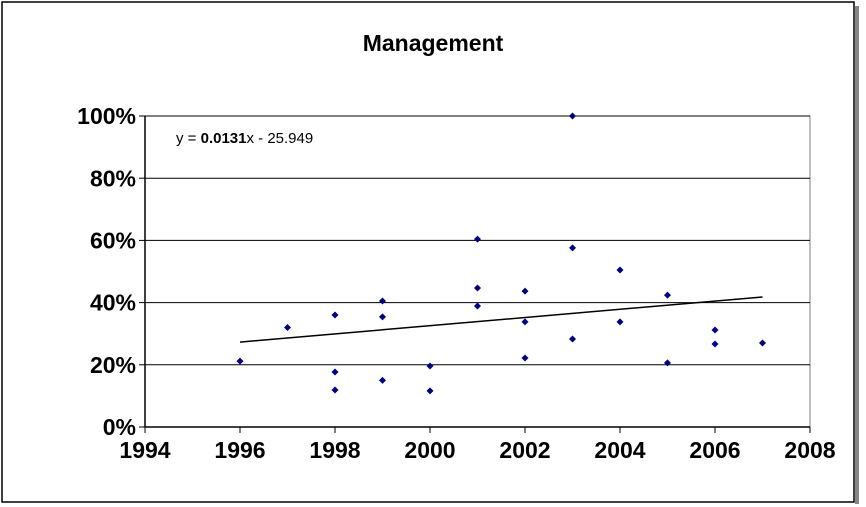  I want to click on x-tick-label: 2002, so click(524, 450).